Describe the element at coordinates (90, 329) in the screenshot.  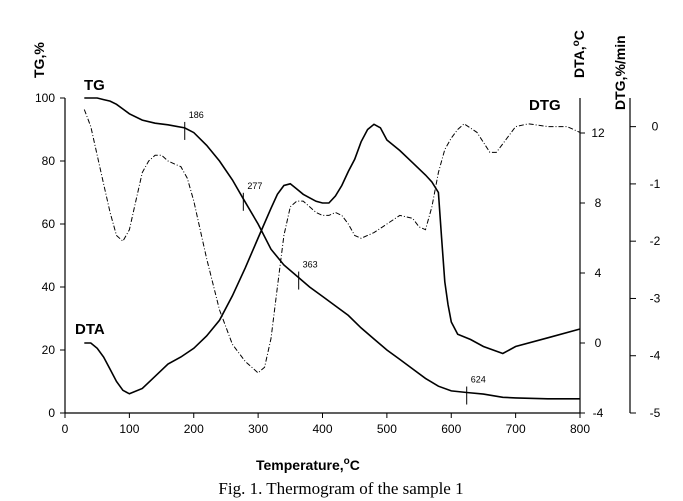
I see `series-label-dta: DTA` at that location.